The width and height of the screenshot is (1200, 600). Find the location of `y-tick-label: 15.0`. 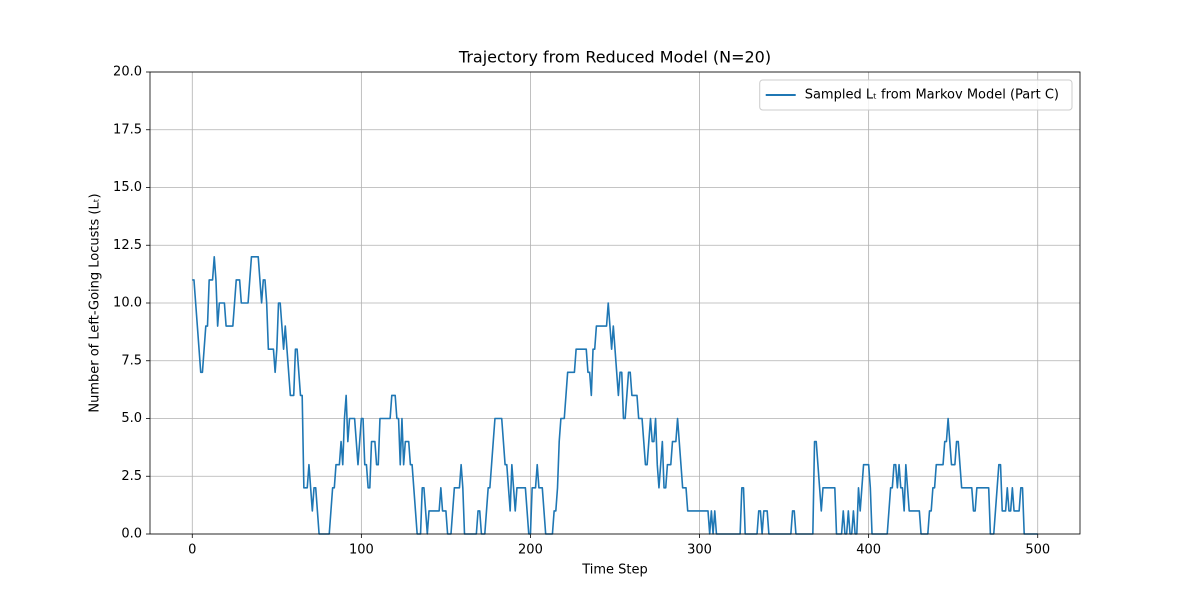

y-tick-label: 15.0 is located at coordinates (127, 187).